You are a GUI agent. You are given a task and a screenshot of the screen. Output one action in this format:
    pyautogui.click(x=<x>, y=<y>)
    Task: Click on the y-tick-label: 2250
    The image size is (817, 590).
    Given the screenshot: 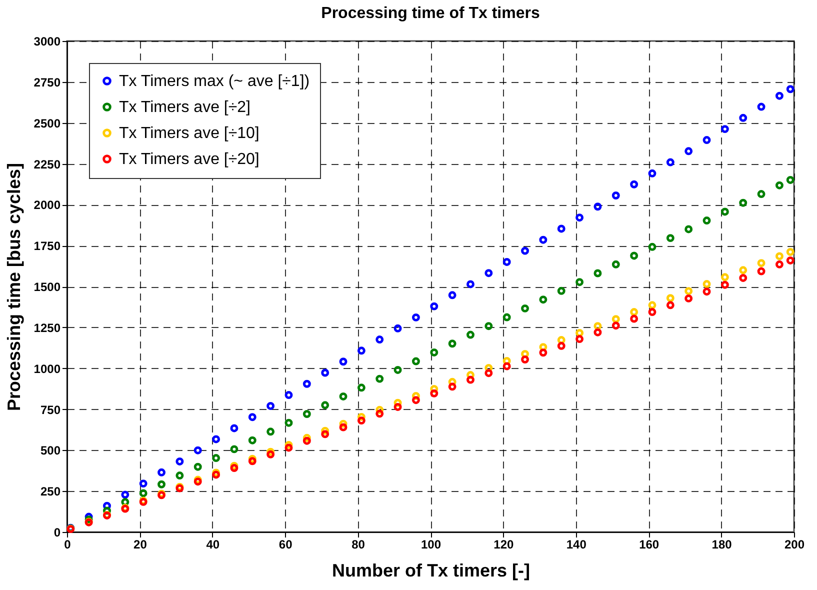 What is the action you would take?
    pyautogui.click(x=47, y=164)
    